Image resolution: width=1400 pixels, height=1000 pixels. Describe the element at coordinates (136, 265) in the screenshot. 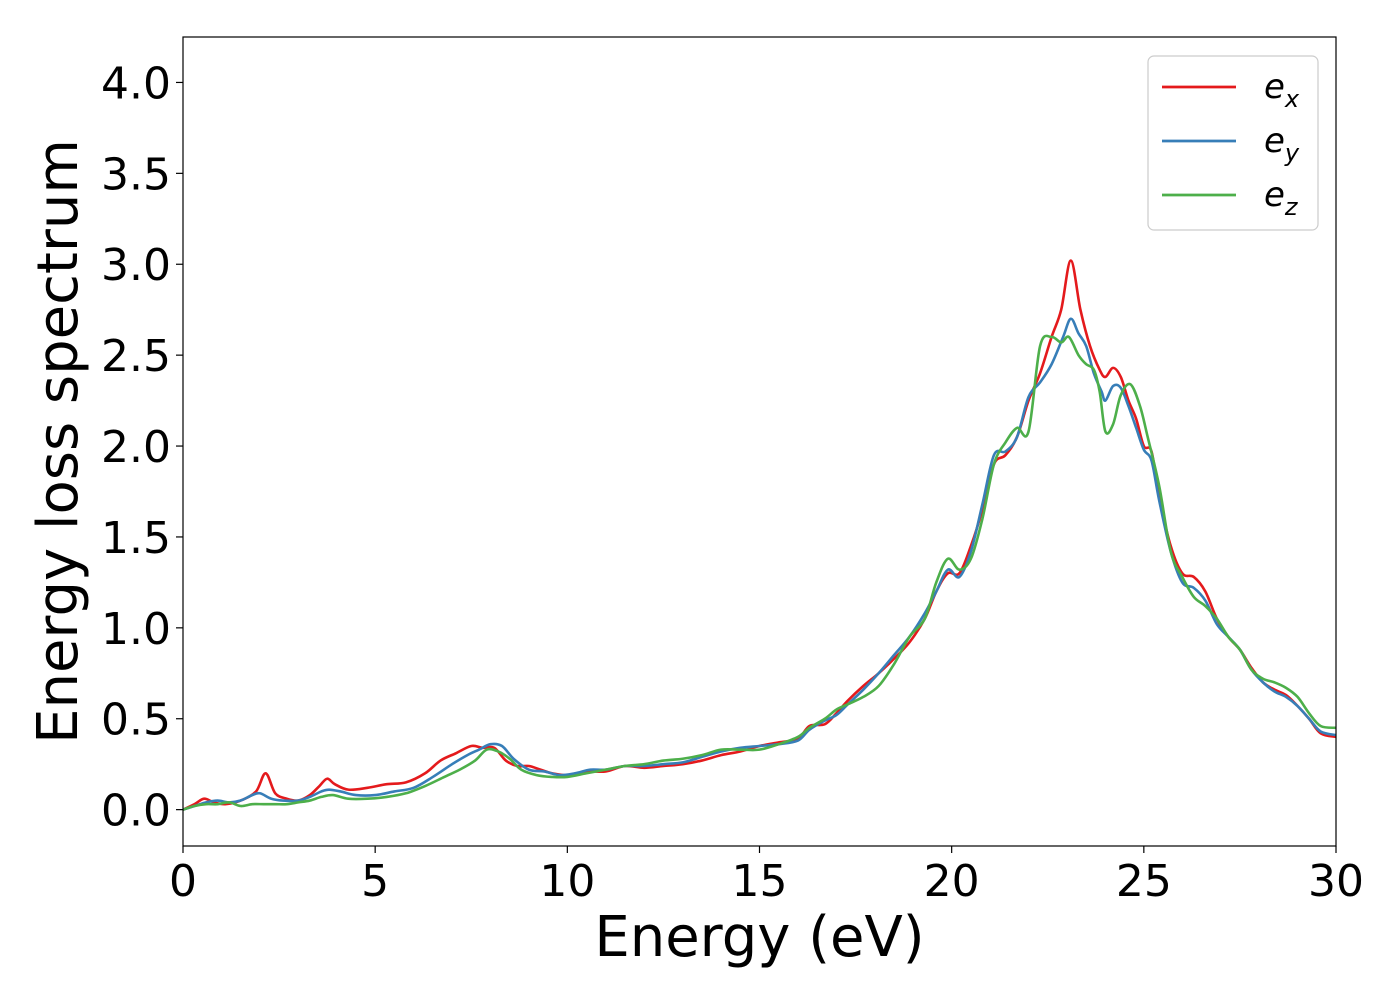

I see `y-tick-label: 3.0` at that location.